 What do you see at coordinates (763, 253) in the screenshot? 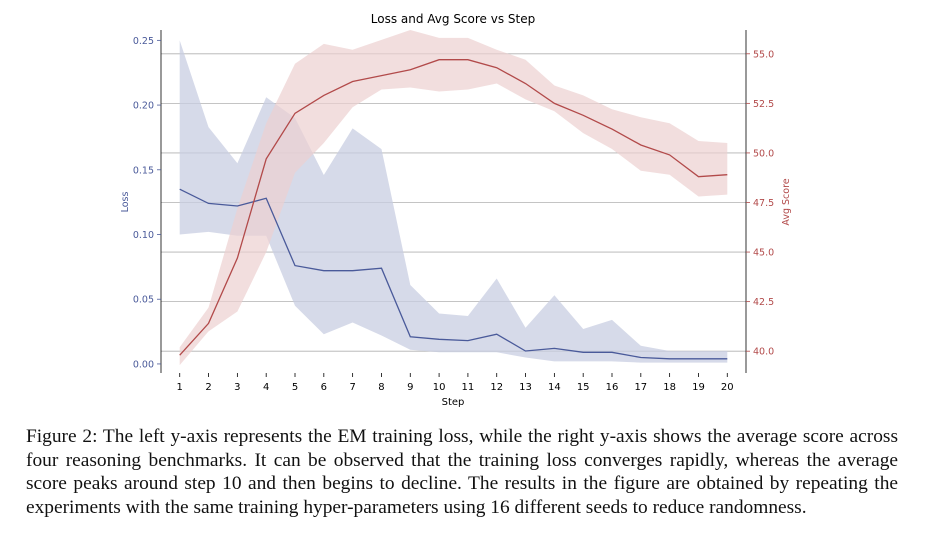
I see `right-y-tick-label: 45.0` at bounding box center [763, 253].